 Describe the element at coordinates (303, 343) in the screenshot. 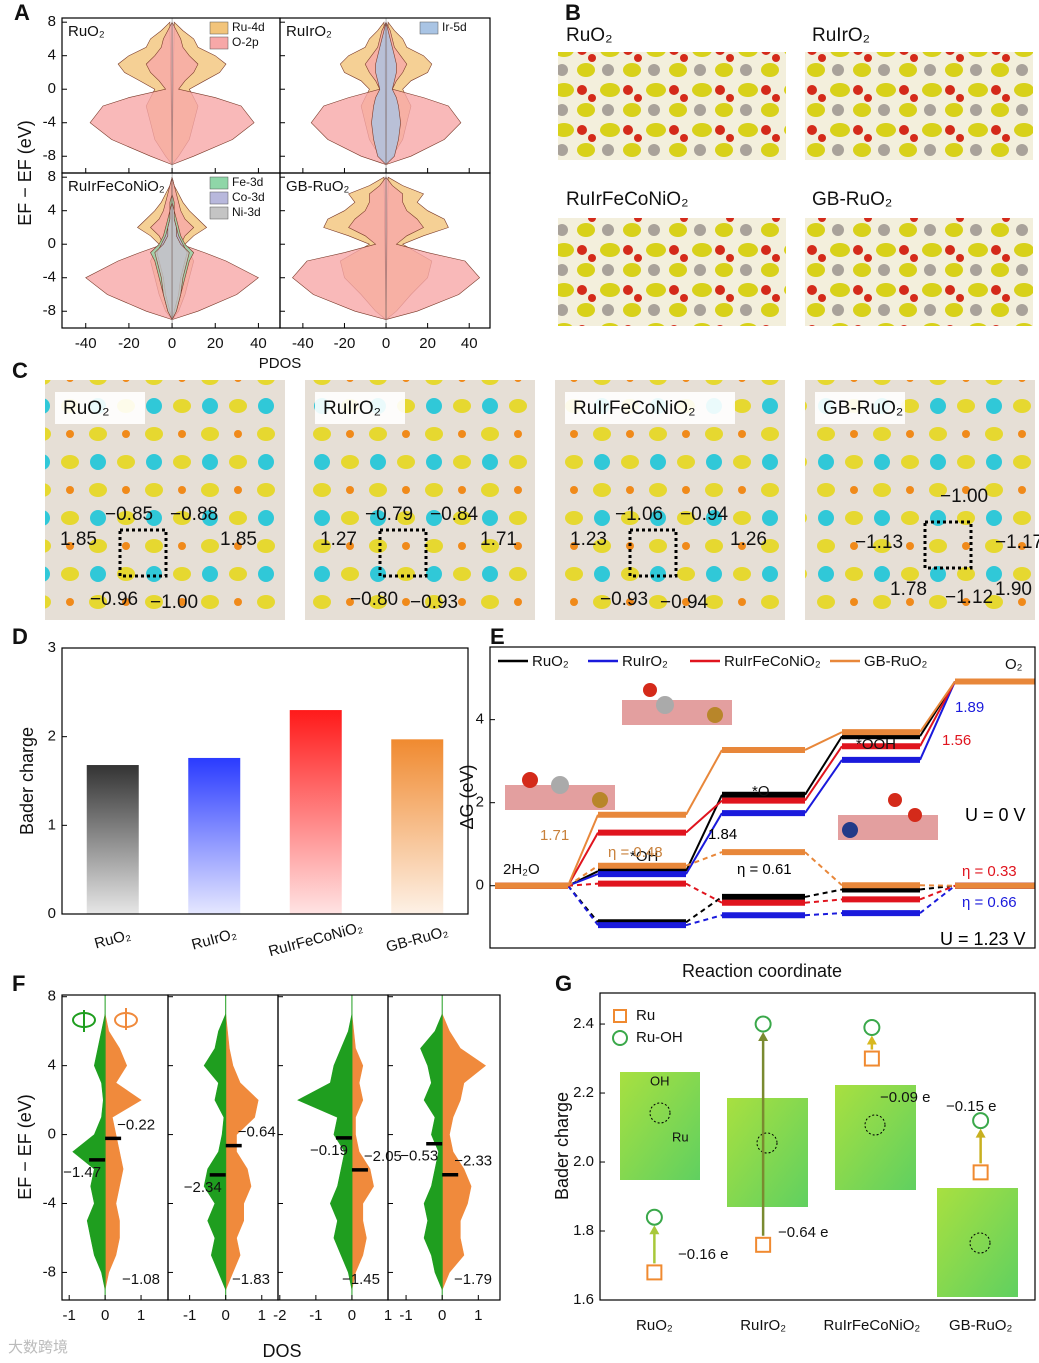

I see `x-tick-label: -40` at that location.